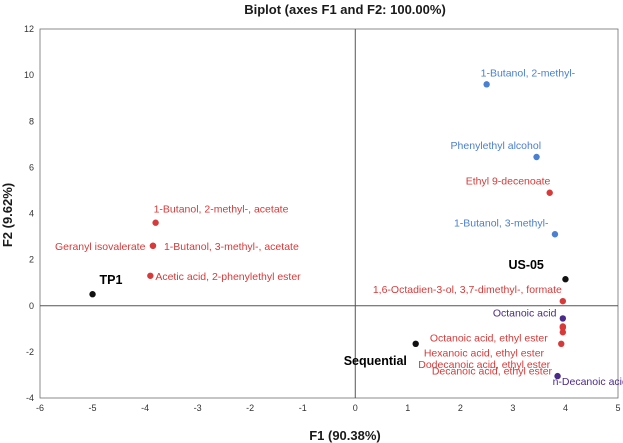 The image size is (623, 443). What do you see at coordinates (30, 352) in the screenshot?
I see `y-tick-label: -2` at bounding box center [30, 352].